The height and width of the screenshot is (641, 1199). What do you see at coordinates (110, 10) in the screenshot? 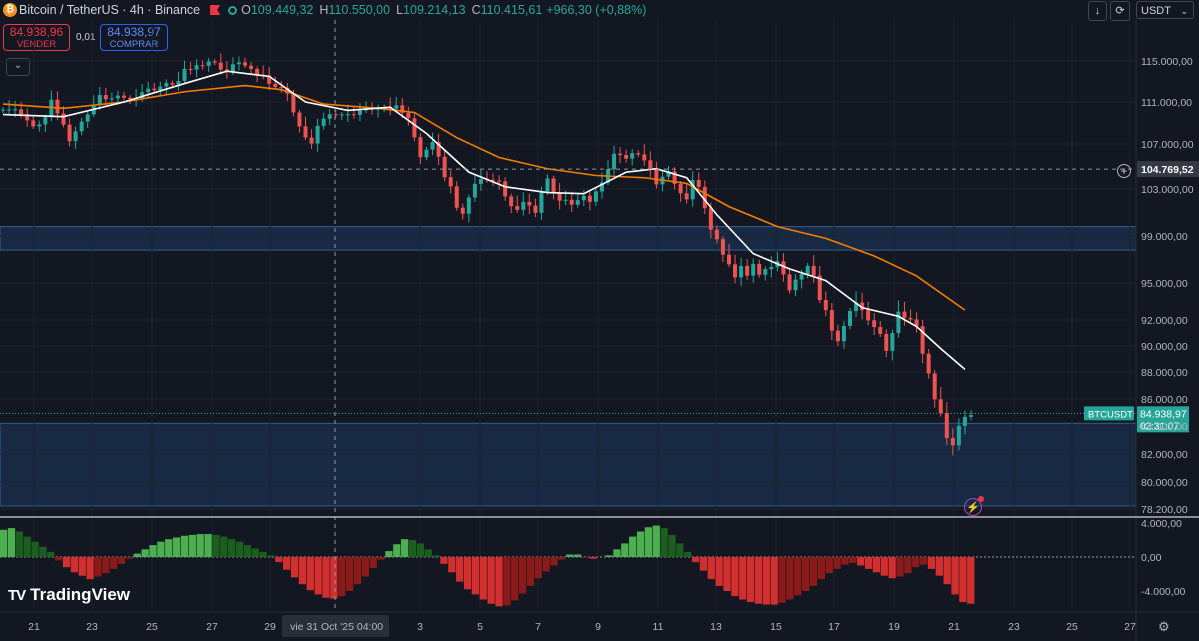
I see `symbol-title: Bitcoin / TetherUS · 4h · Binance` at bounding box center [110, 10].